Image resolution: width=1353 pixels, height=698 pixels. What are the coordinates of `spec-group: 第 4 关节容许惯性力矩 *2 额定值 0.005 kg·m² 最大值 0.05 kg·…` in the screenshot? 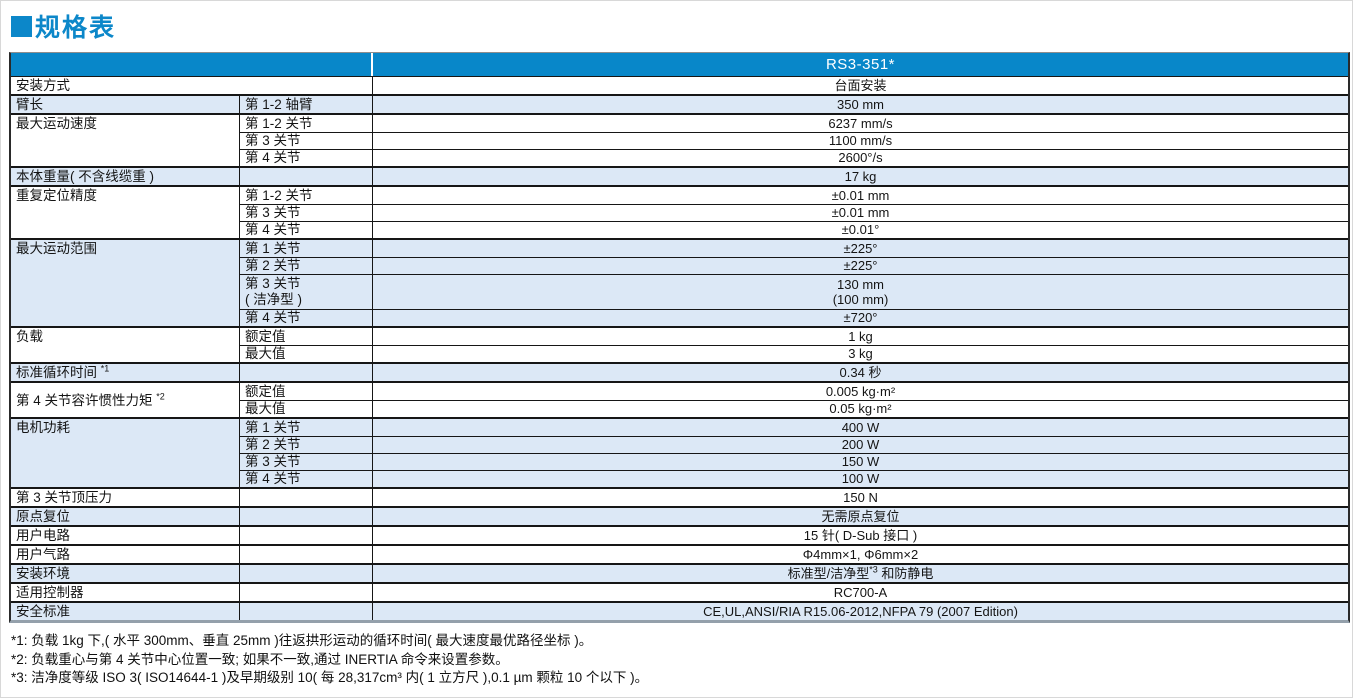 It's located at (679, 399).